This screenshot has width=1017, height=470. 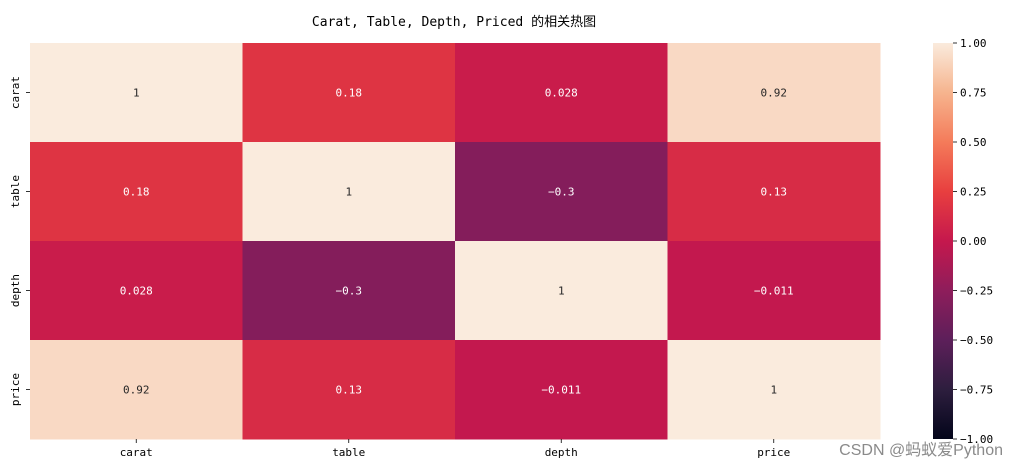 I want to click on y-tick-label: table, so click(x=15, y=191).